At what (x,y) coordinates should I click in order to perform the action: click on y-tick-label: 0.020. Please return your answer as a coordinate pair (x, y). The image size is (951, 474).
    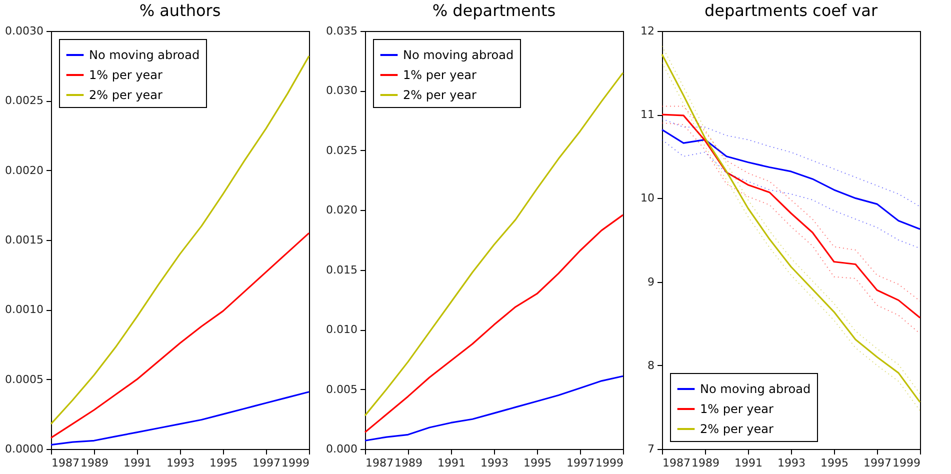
    Looking at the image, I should click on (342, 210).